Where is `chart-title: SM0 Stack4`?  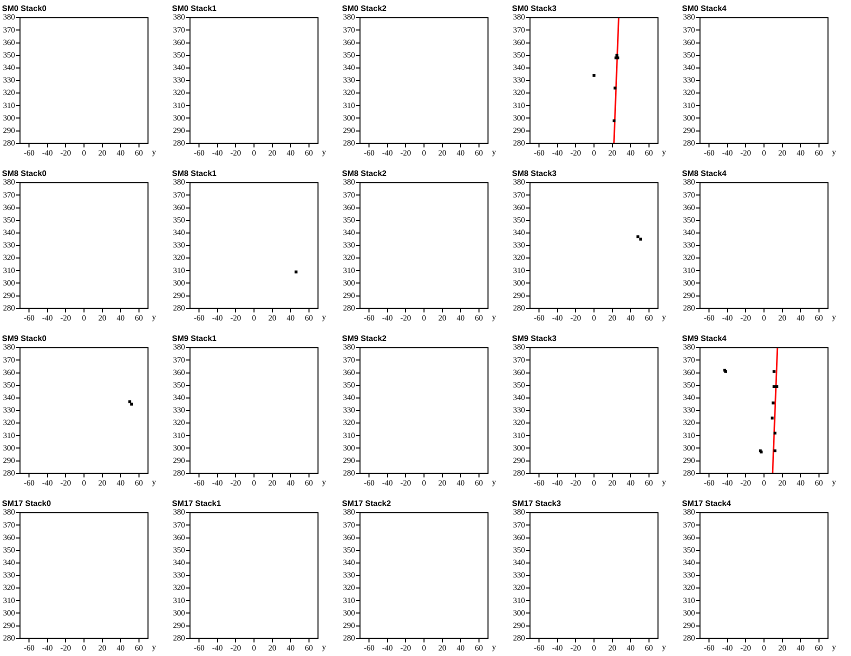 chart-title: SM0 Stack4 is located at coordinates (705, 9).